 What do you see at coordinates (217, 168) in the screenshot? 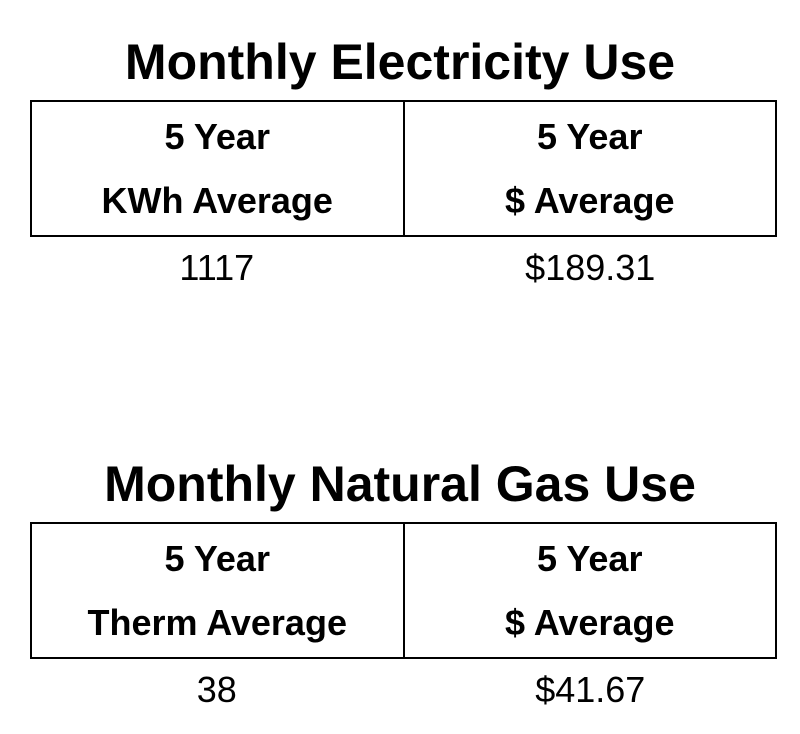
I see `header-cell: 5 Year KWh Average` at bounding box center [217, 168].